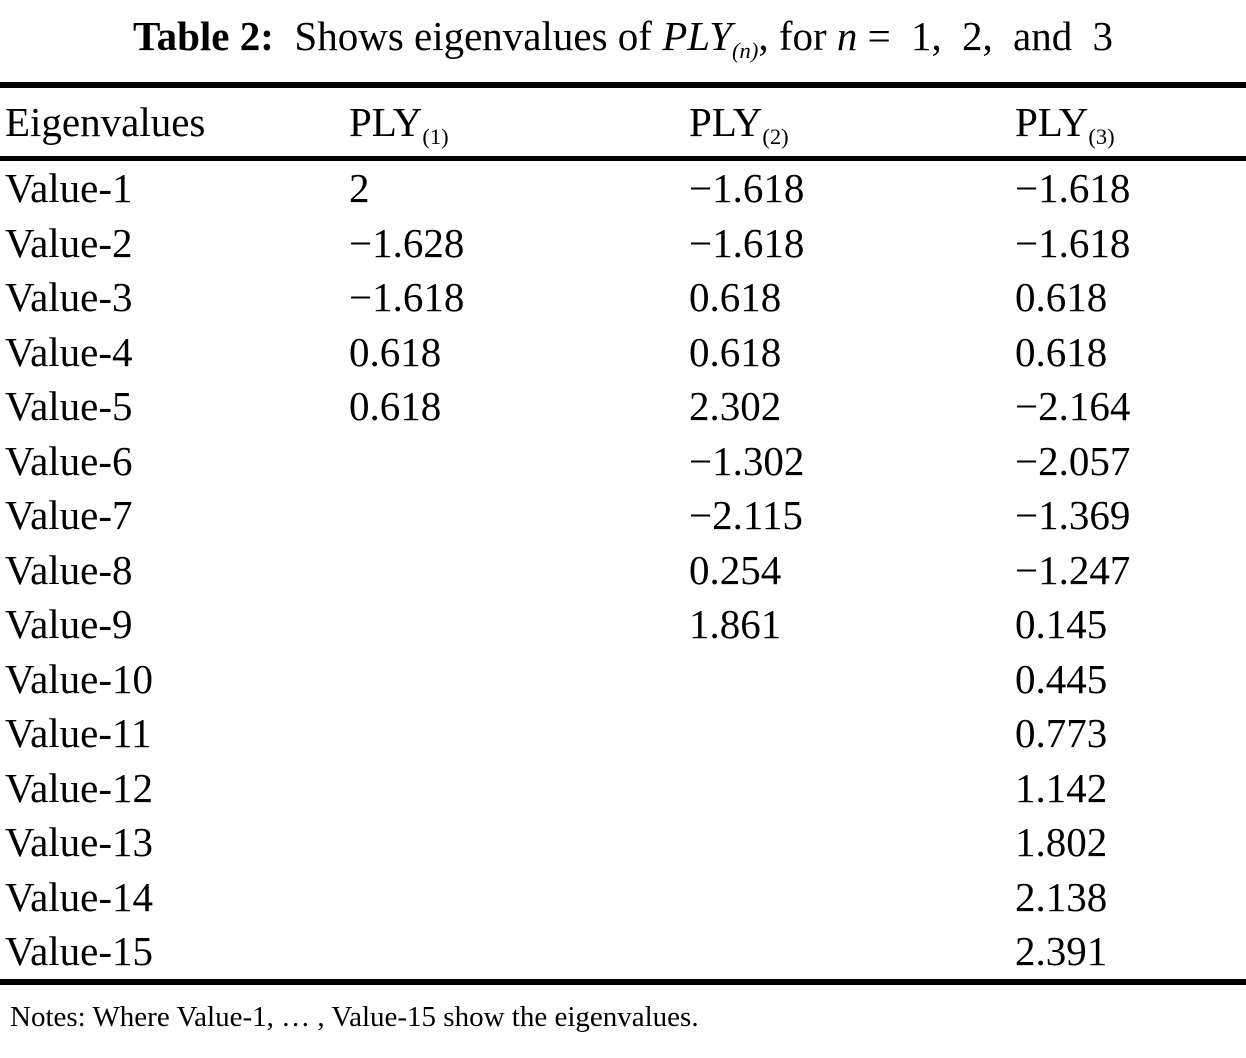 The image size is (1246, 1058). What do you see at coordinates (1061, 678) in the screenshot?
I see `cell-ply3-value: 0.445` at bounding box center [1061, 678].